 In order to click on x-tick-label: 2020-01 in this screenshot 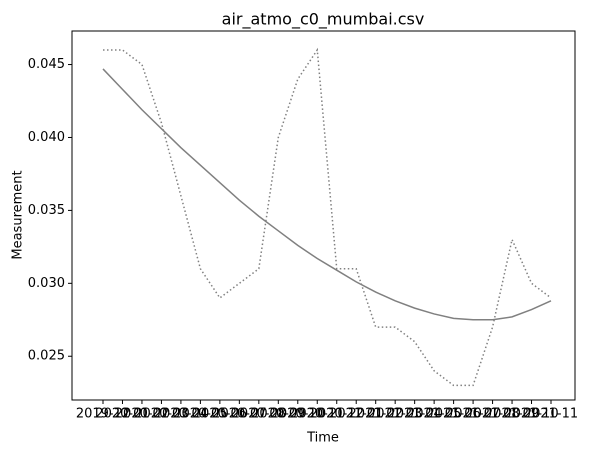, I will do `click(122, 414)`.